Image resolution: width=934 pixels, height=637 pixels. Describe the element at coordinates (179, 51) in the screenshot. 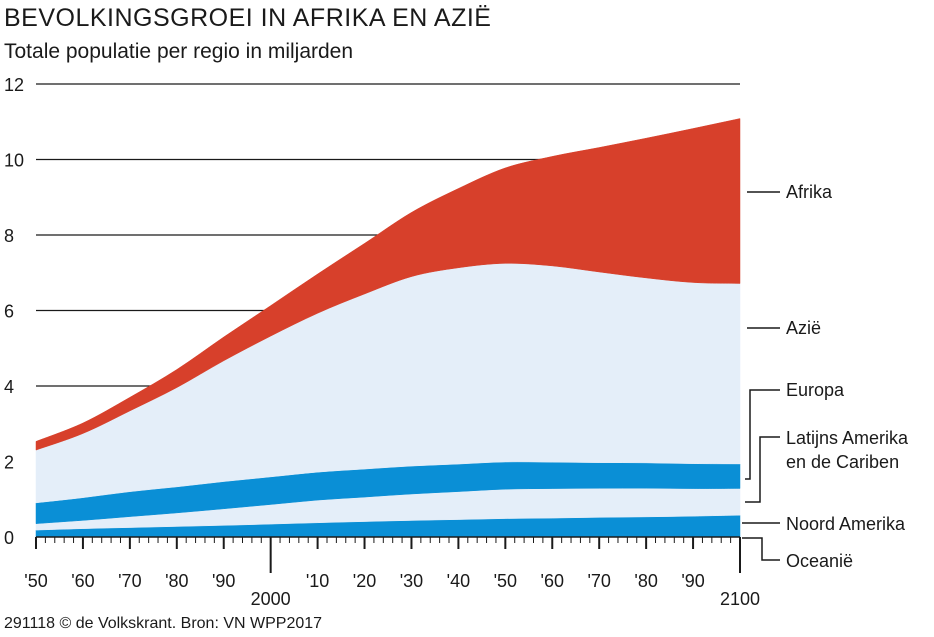

I see `chart-subtitle: Totale populatie per regio in miljarden` at that location.